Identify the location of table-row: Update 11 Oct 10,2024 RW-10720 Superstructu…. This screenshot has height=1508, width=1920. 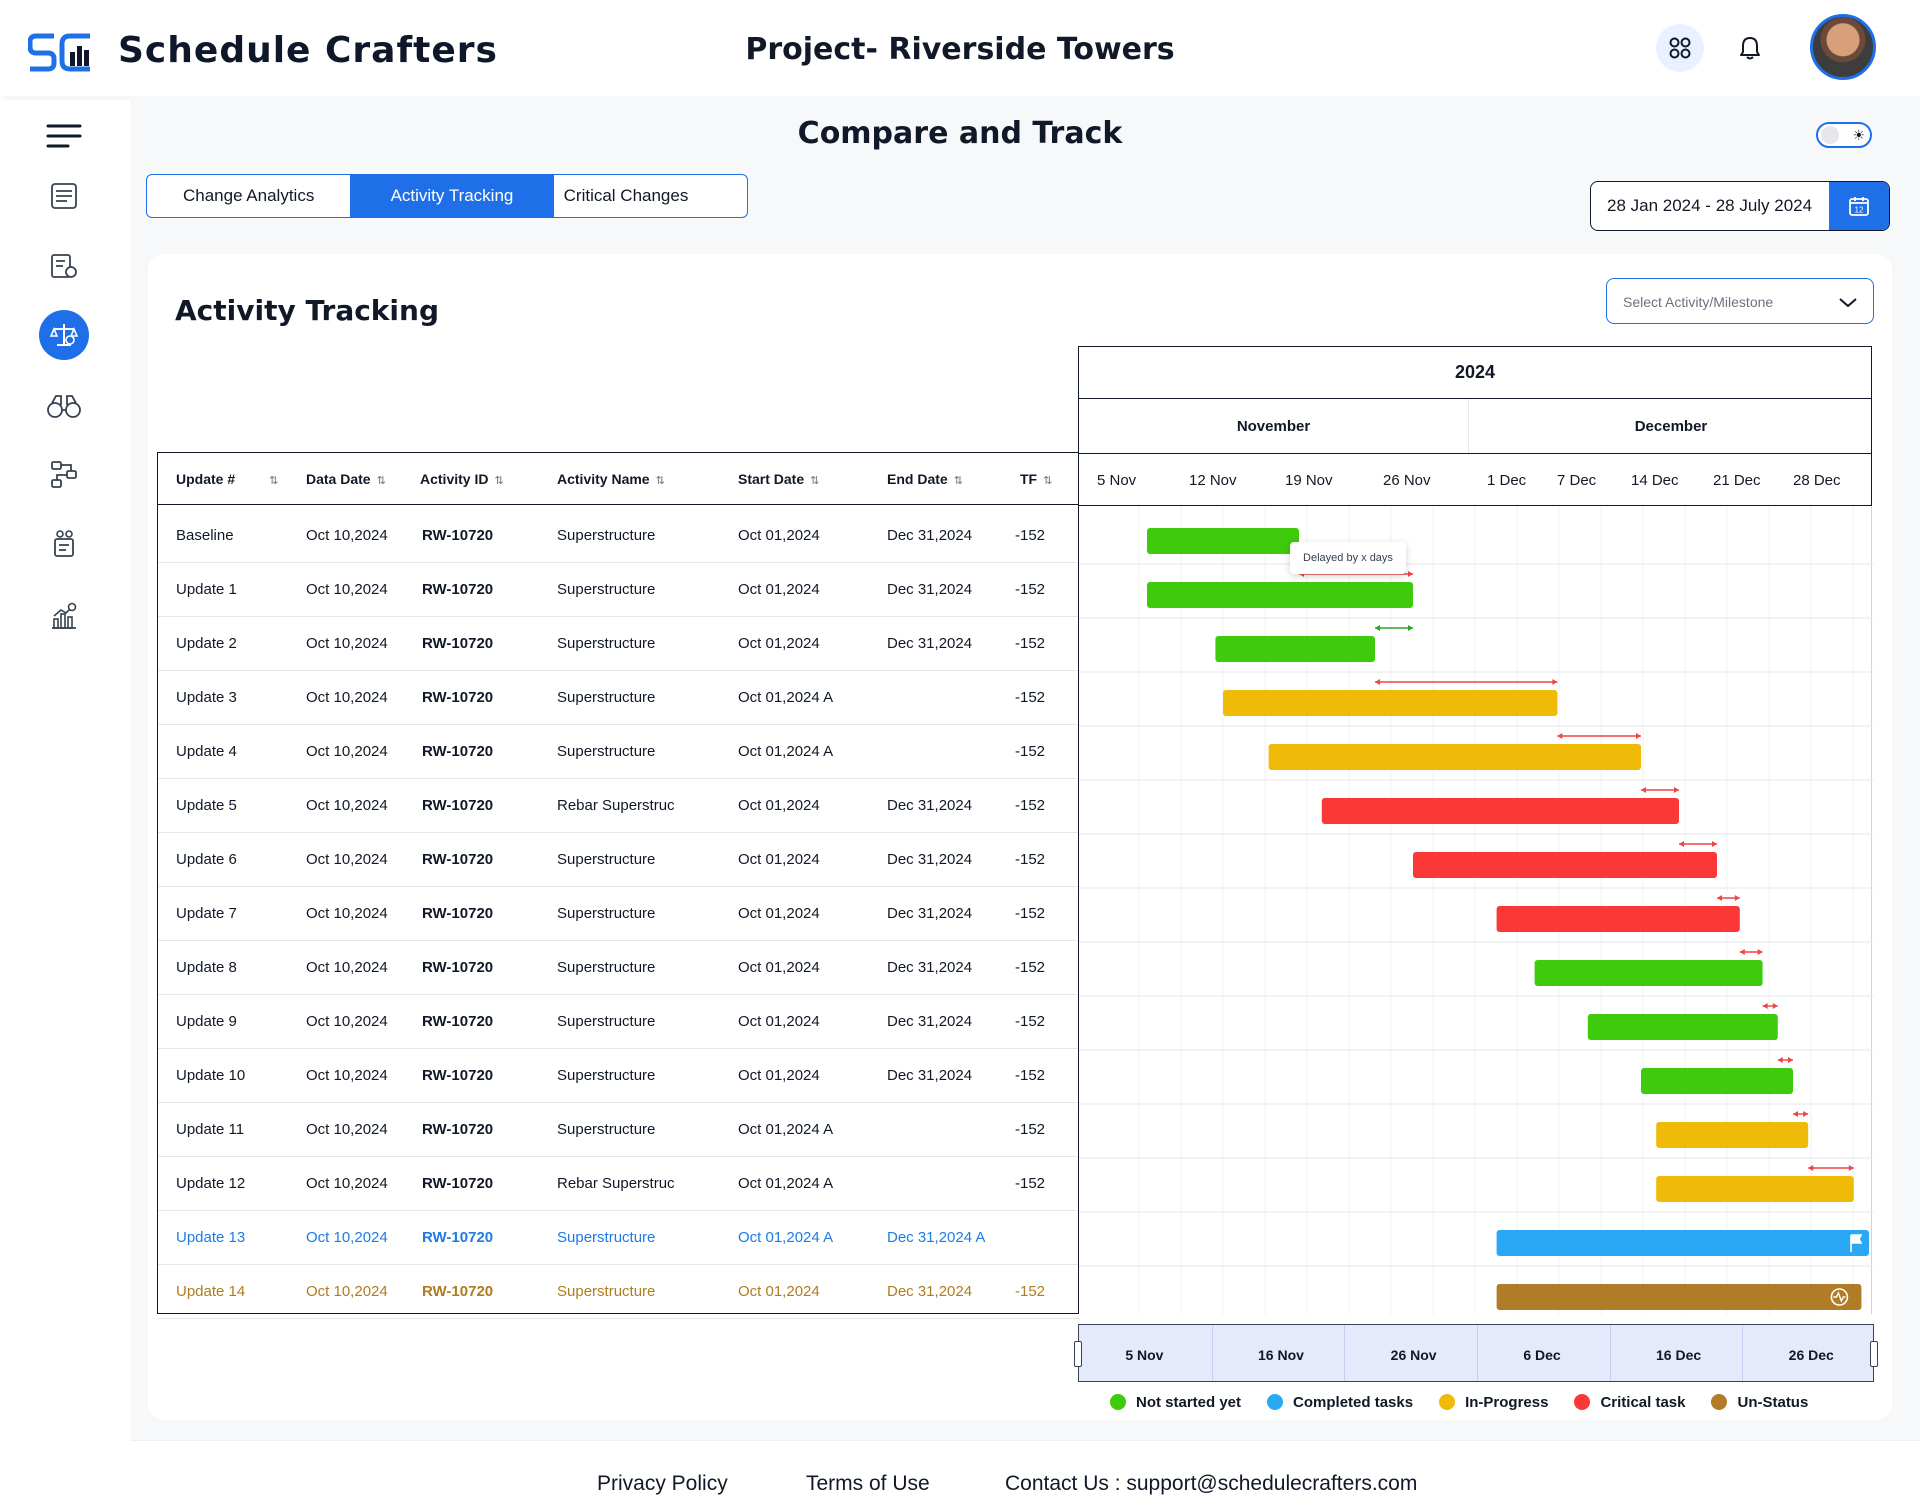
(619, 1130).